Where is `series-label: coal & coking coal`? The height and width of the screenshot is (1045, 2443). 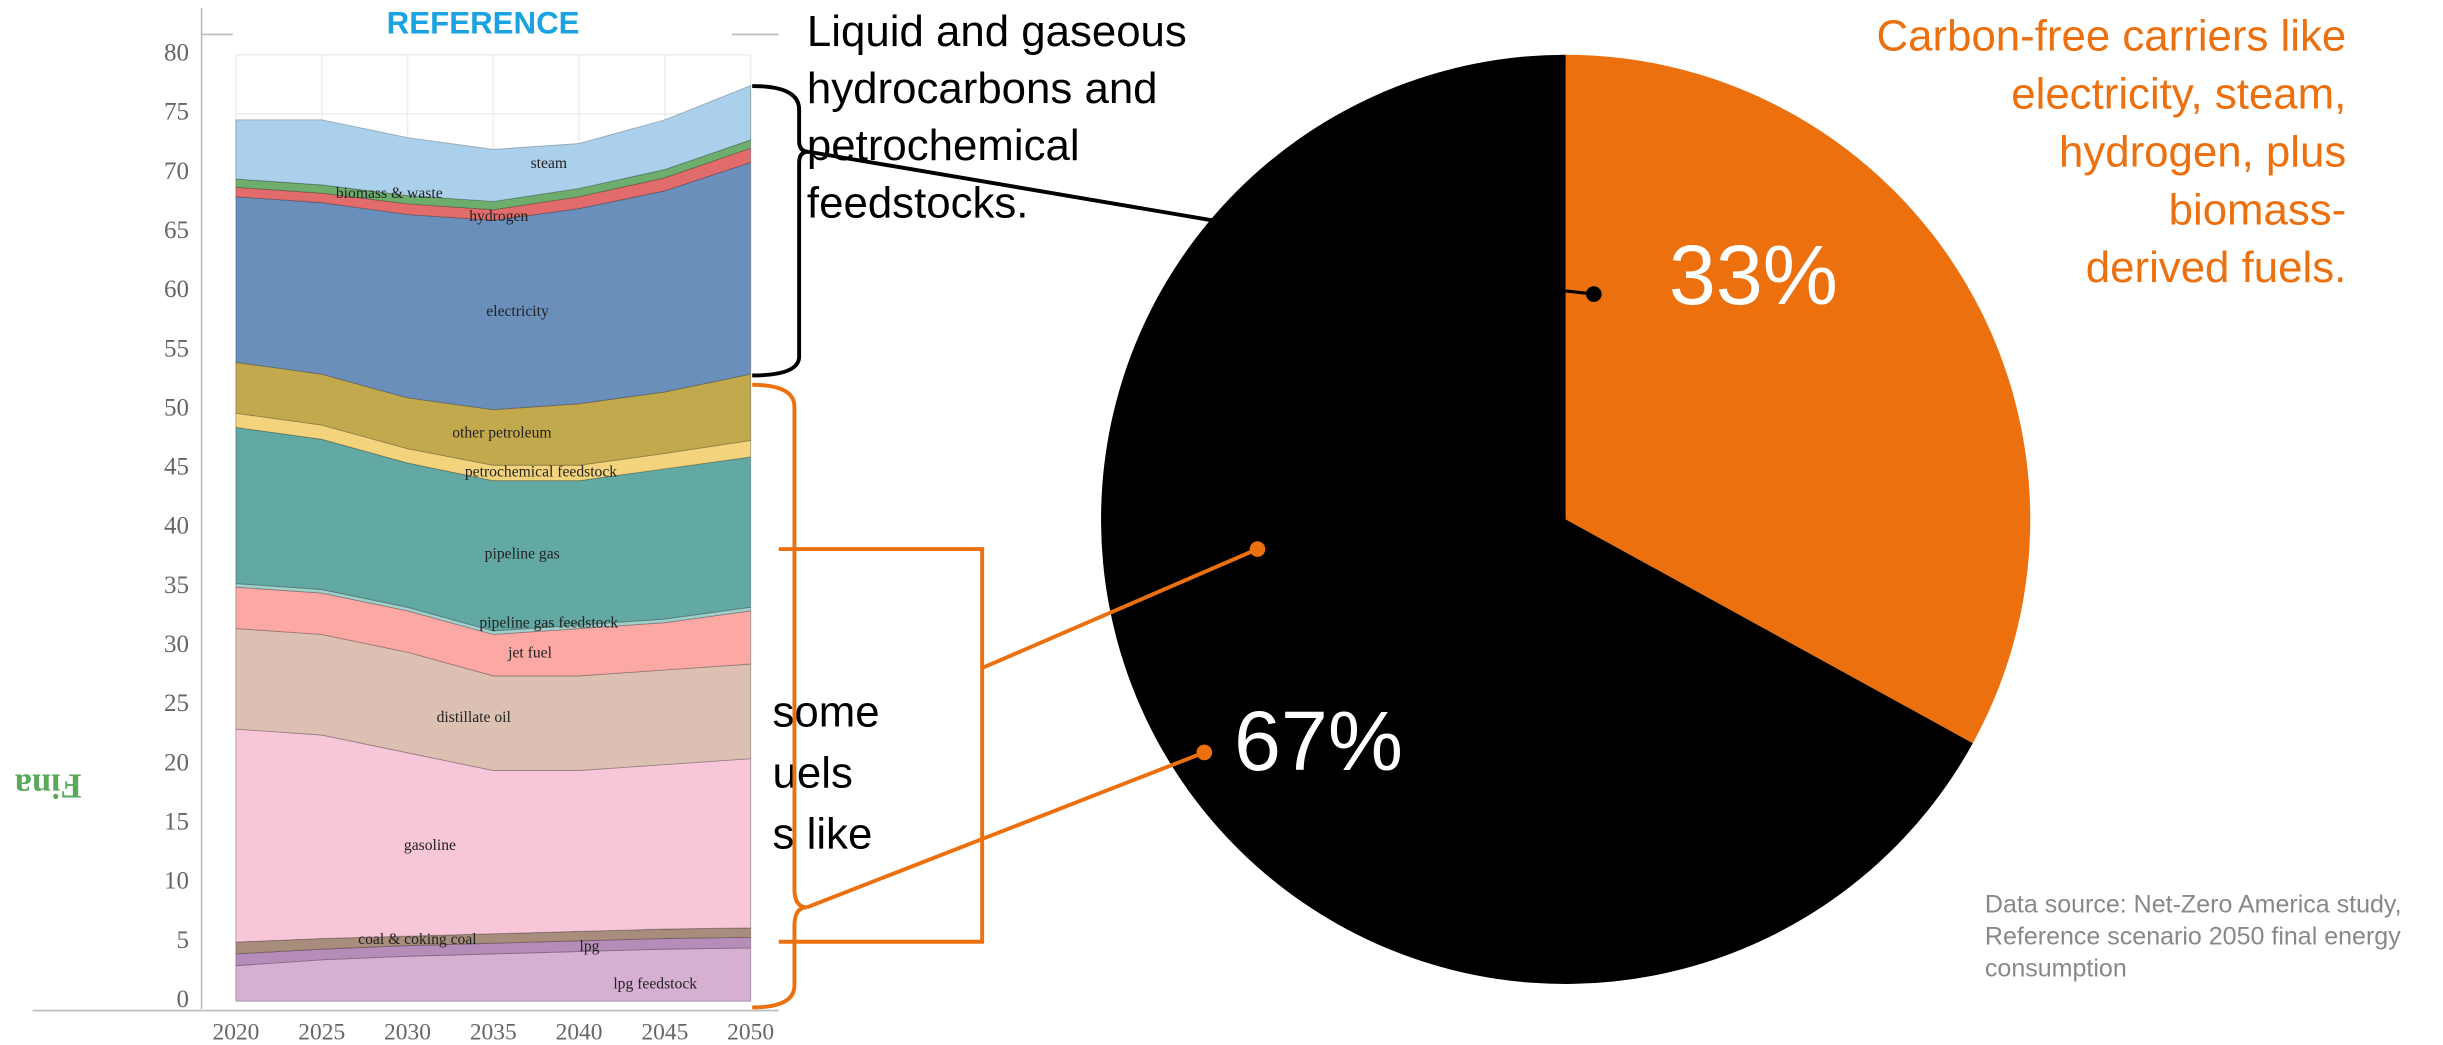 series-label: coal & coking coal is located at coordinates (417, 939).